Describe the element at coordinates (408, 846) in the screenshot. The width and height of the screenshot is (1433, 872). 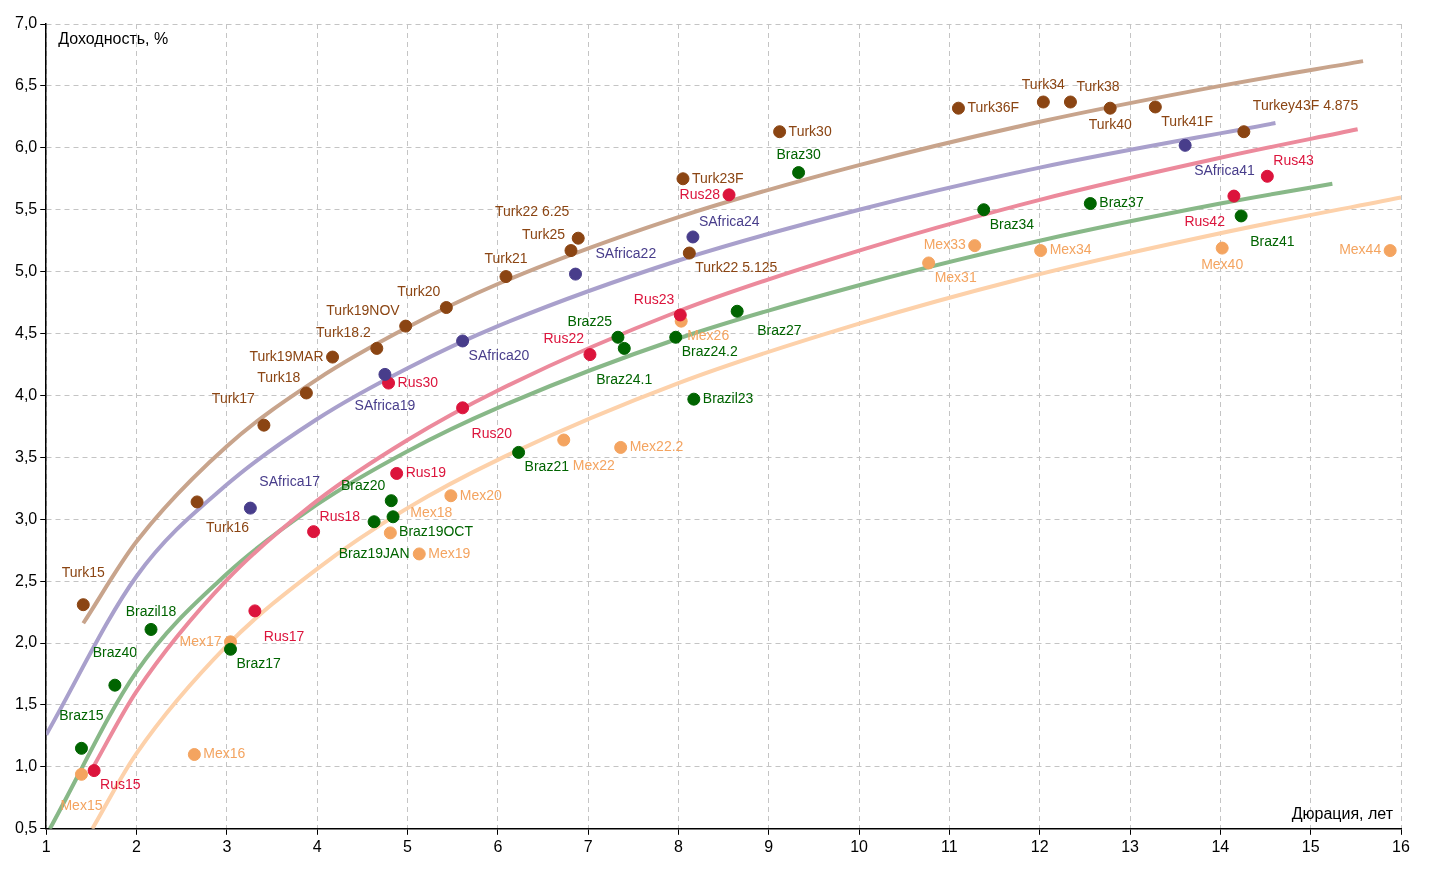
I see `x-tick-label: 5` at that location.